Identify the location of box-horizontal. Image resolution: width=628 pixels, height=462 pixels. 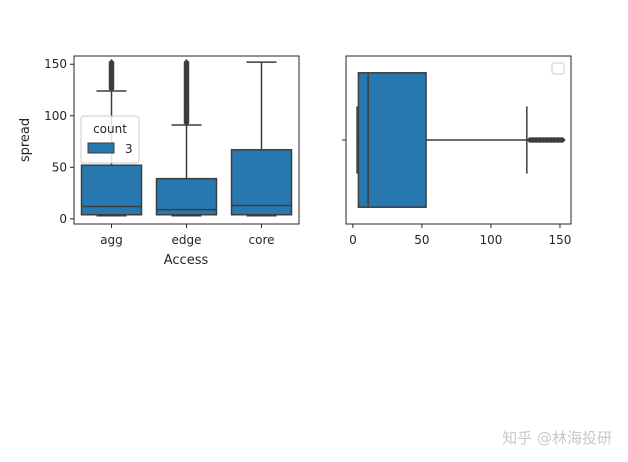
(461, 140).